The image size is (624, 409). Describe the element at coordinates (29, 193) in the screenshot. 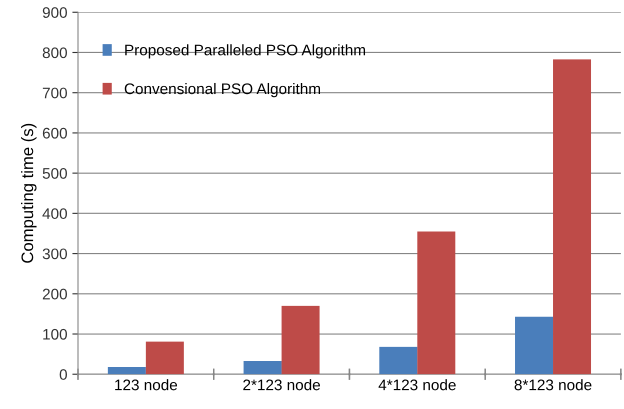

I see `y-axis-title: Computing time (s)` at that location.